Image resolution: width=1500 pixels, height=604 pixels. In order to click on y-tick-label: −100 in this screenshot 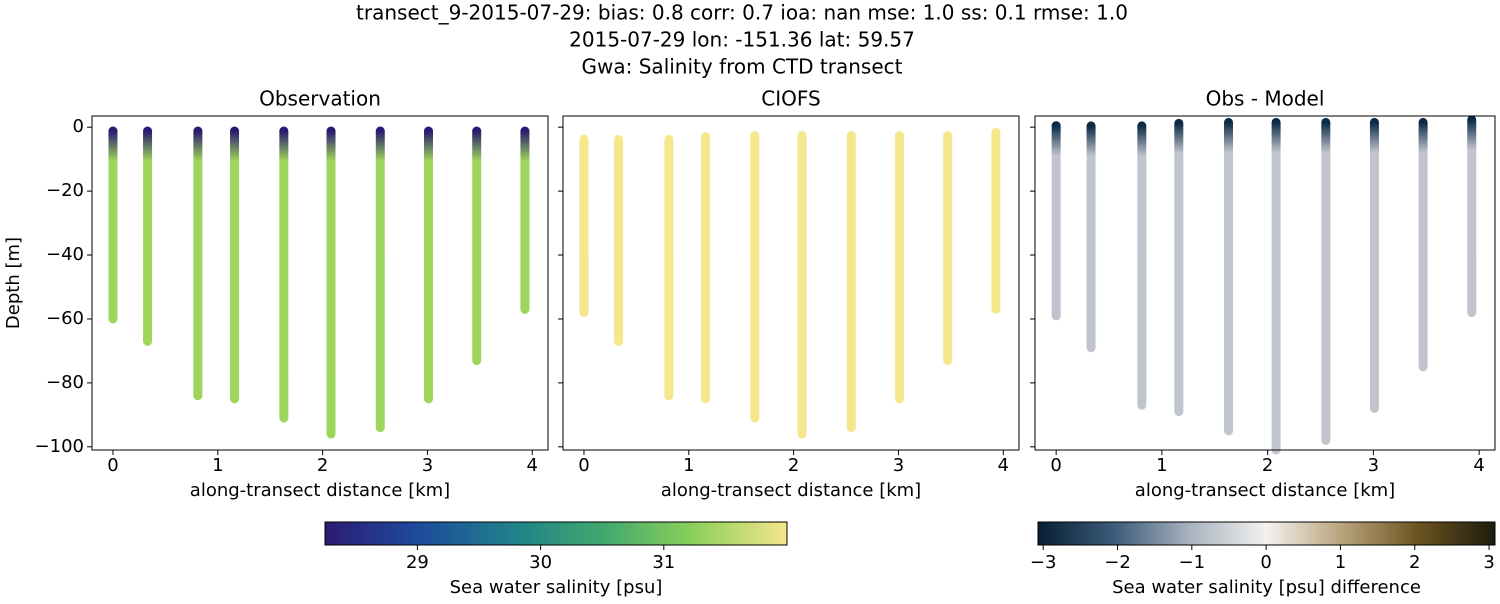, I will do `click(59, 446)`.